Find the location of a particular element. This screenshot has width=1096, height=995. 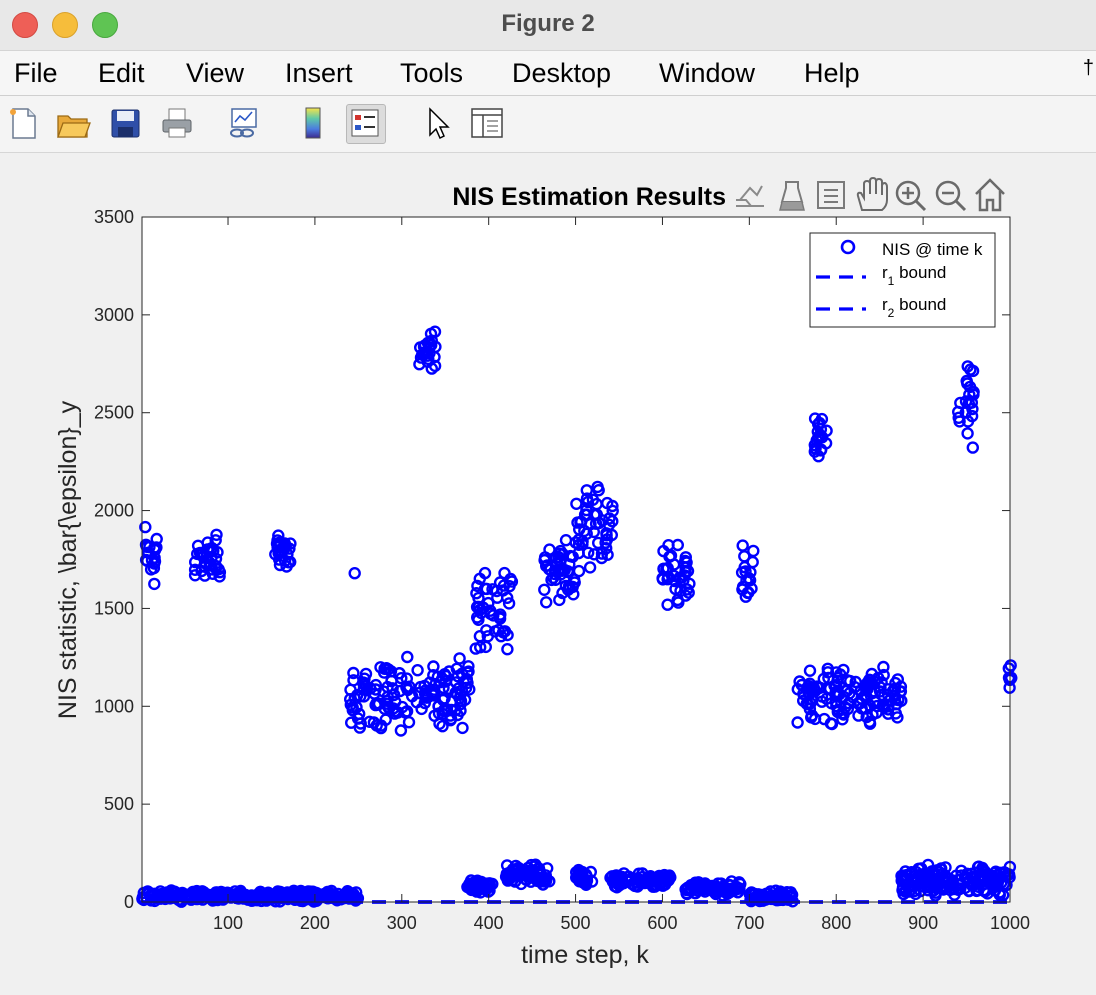

open-file-icon is located at coordinates (73, 123).